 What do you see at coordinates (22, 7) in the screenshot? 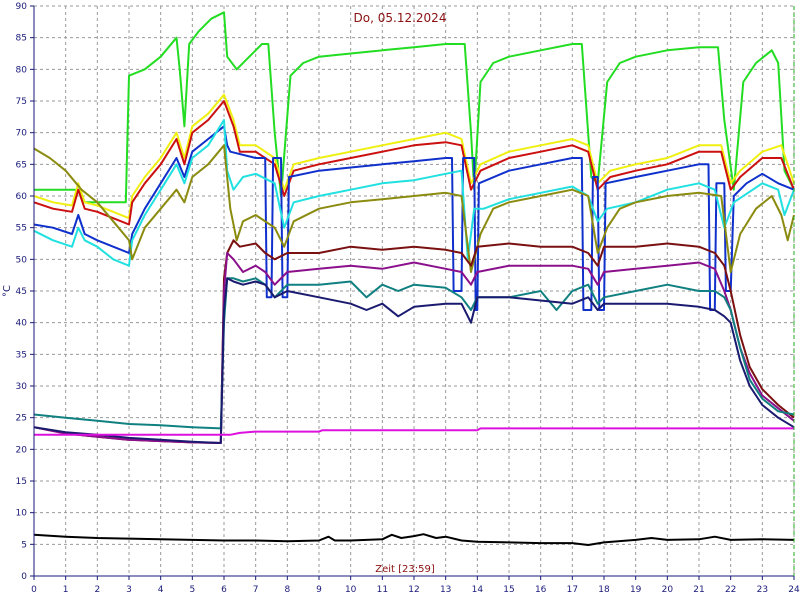
I see `y-tick-label-90: 90` at bounding box center [22, 7].